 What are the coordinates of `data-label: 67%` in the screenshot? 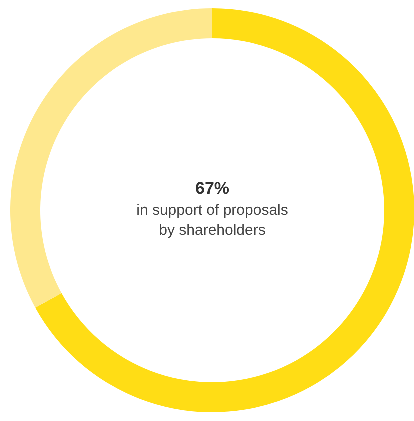 It's located at (212, 188).